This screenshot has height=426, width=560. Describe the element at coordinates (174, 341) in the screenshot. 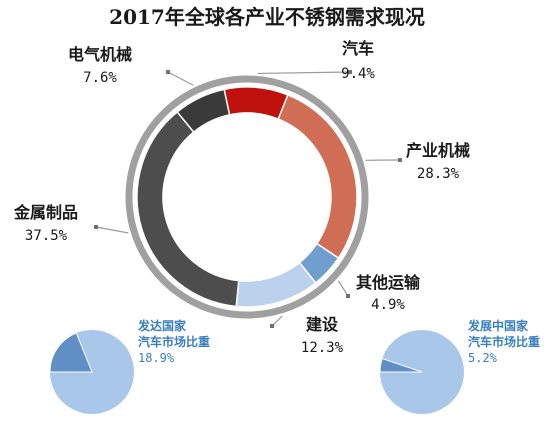

I see `sub-pie-1-label-line-1: 汽车市场比重` at that location.